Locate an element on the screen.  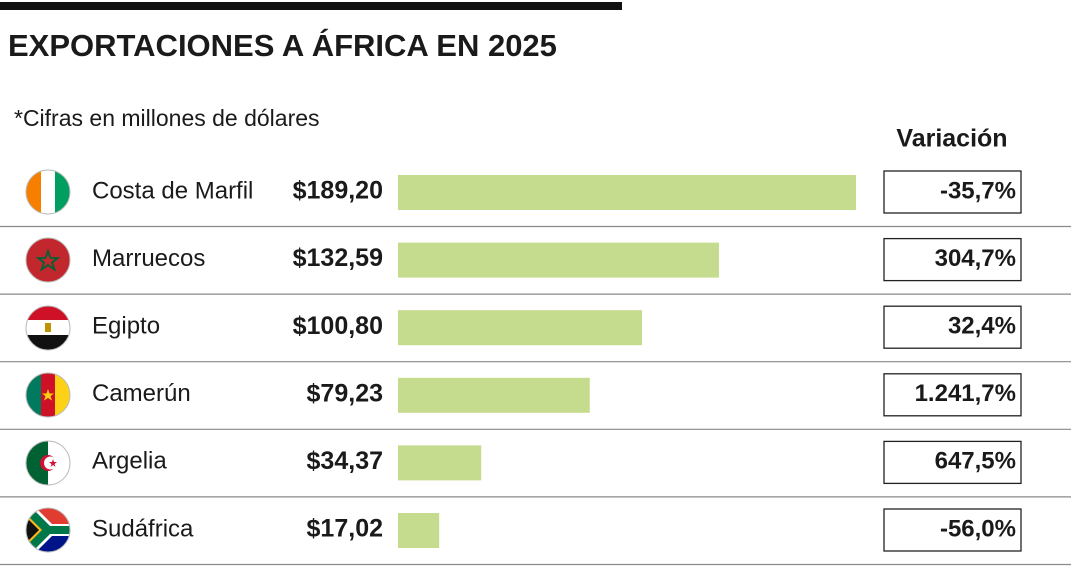
flag-camerun is located at coordinates (48, 395).